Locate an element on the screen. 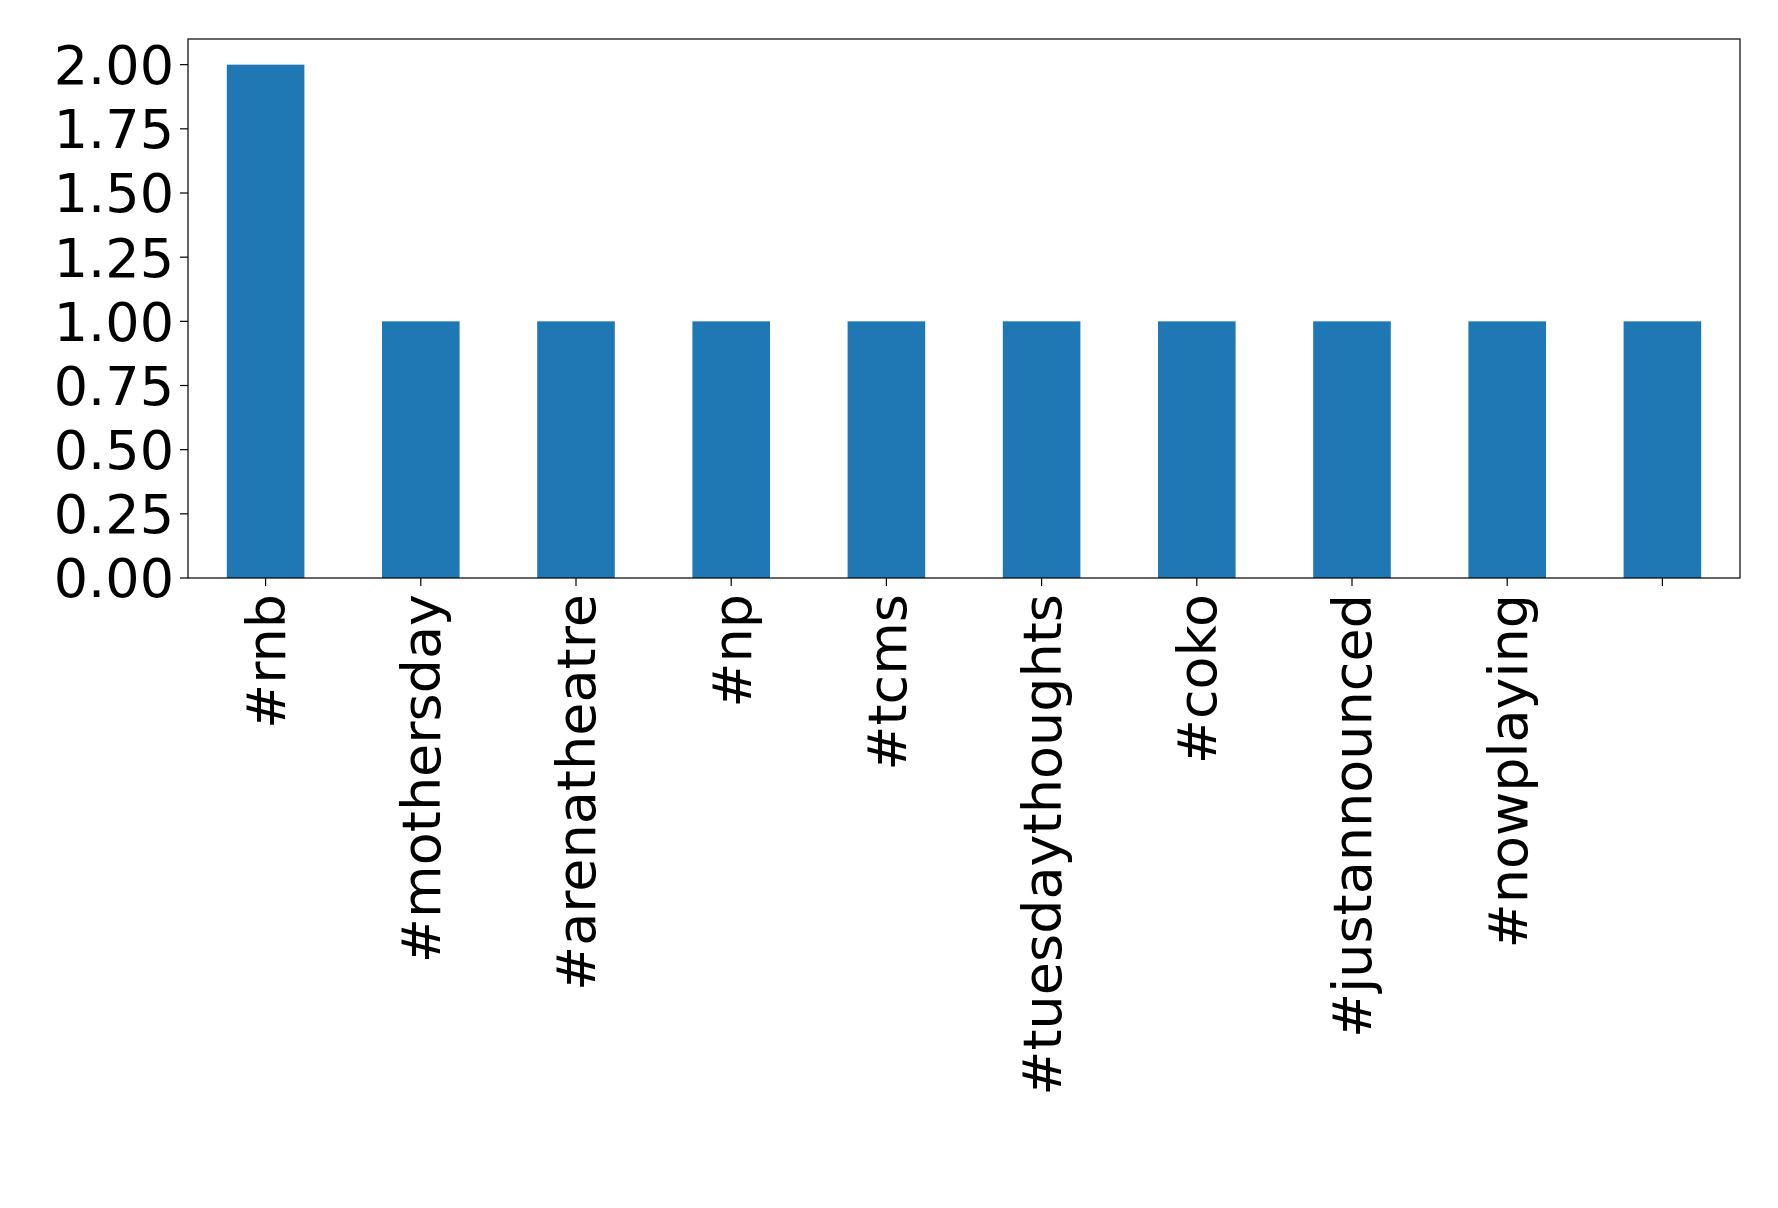  x-tick-label: #tcms is located at coordinates (887, 682).